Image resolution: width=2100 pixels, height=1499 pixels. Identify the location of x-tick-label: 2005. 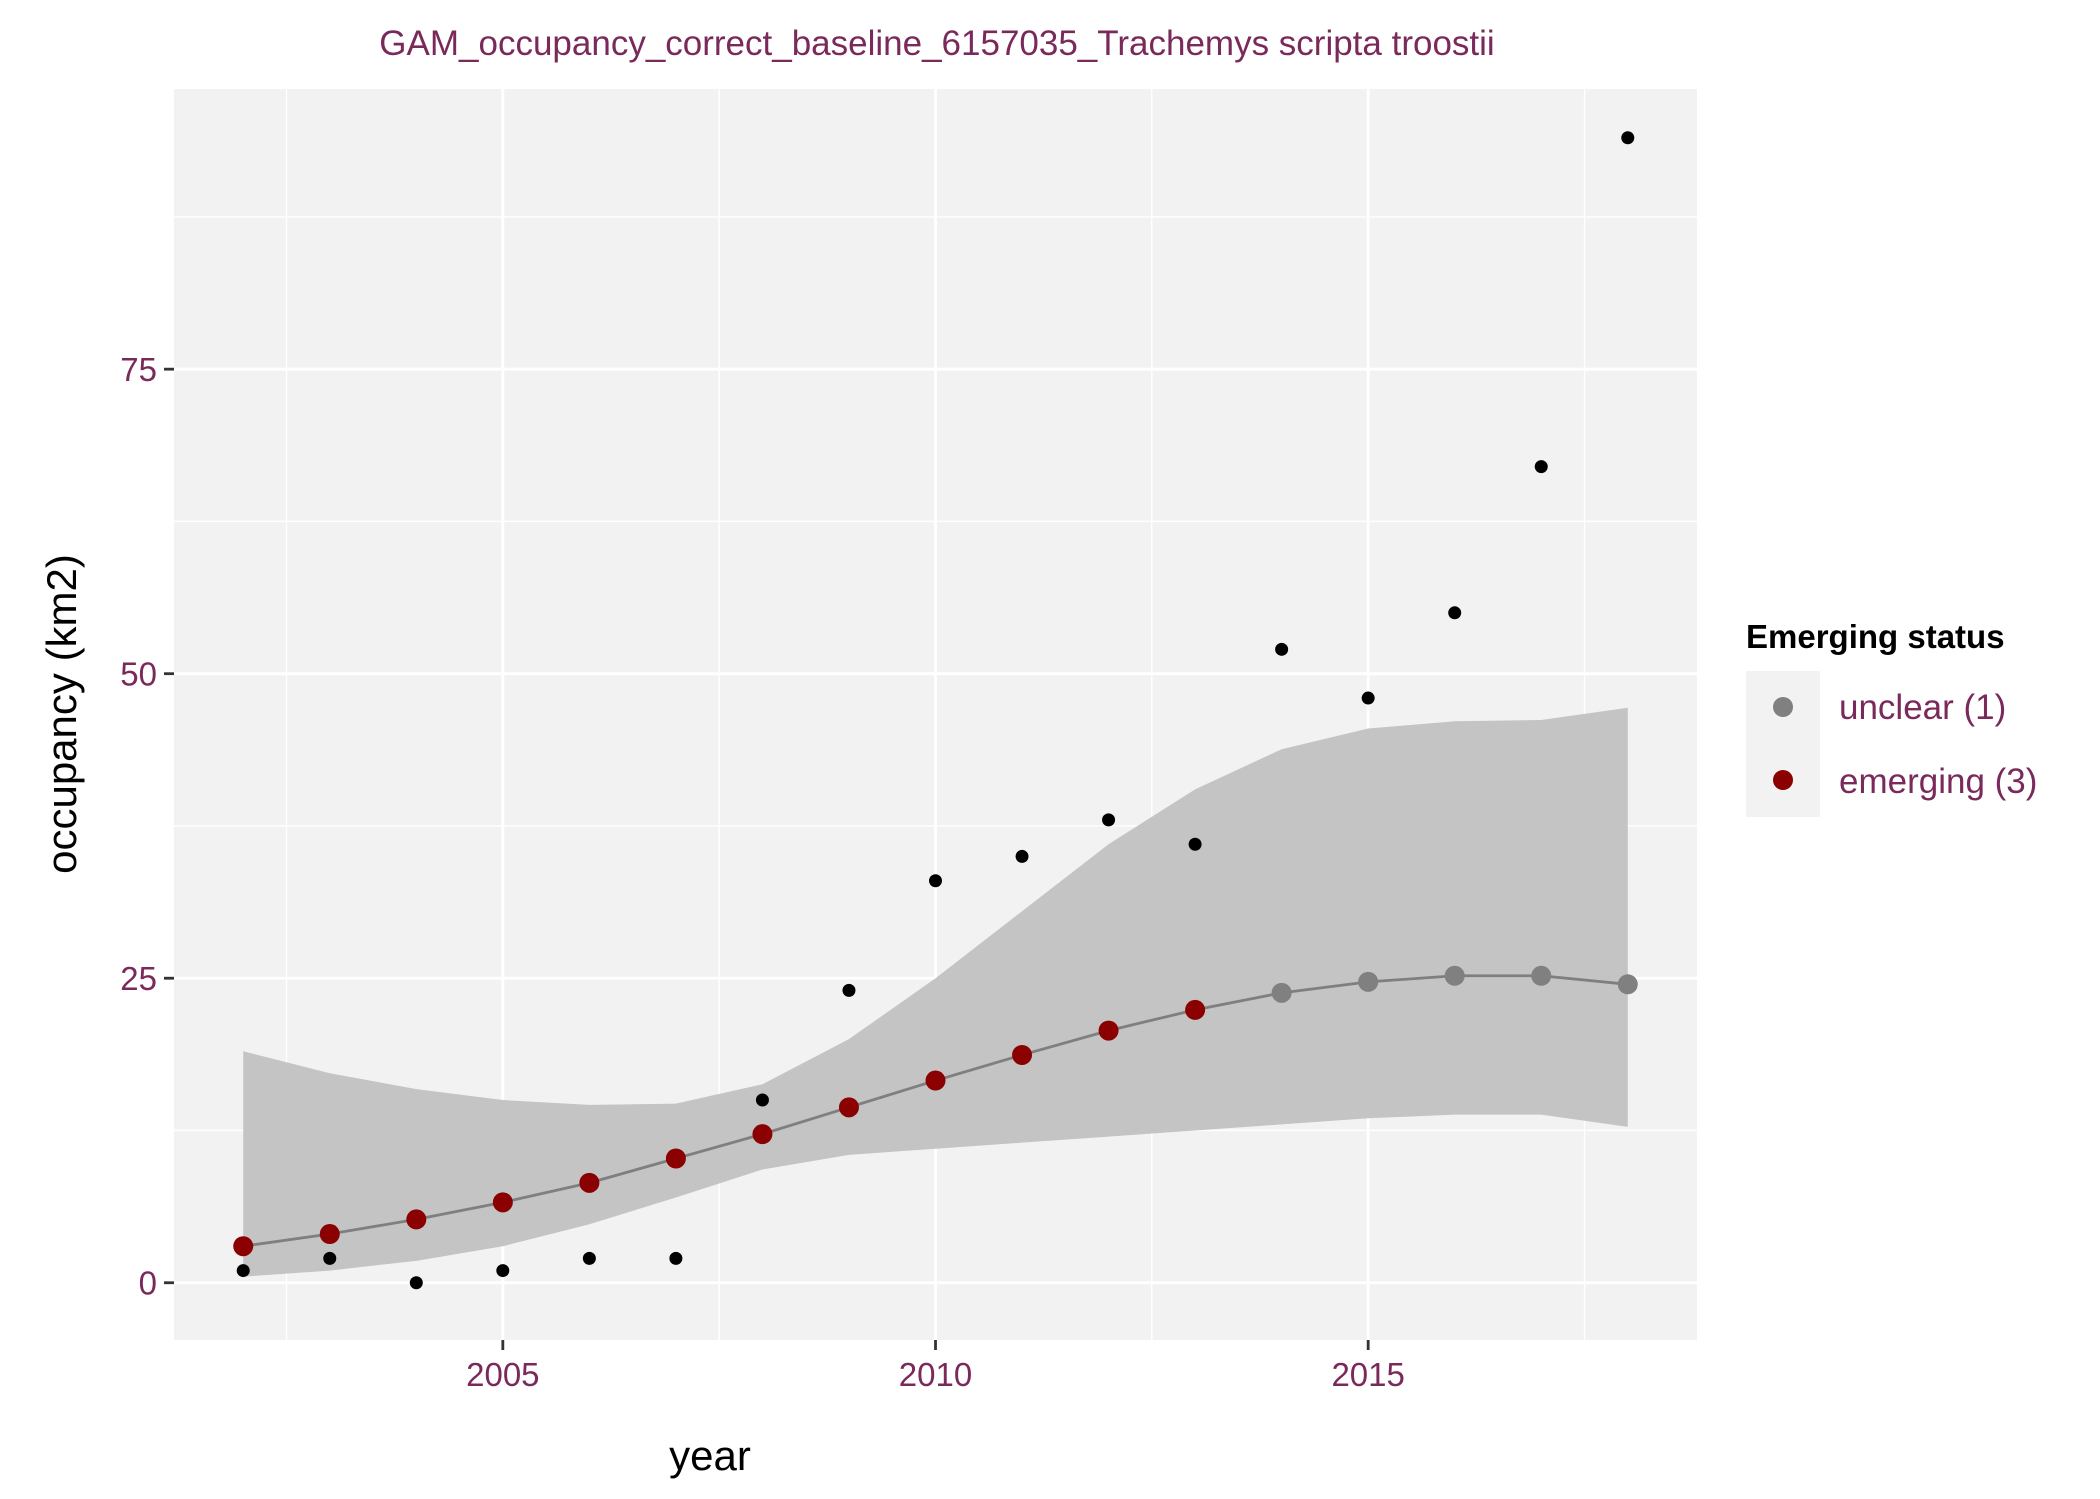
(502, 1374).